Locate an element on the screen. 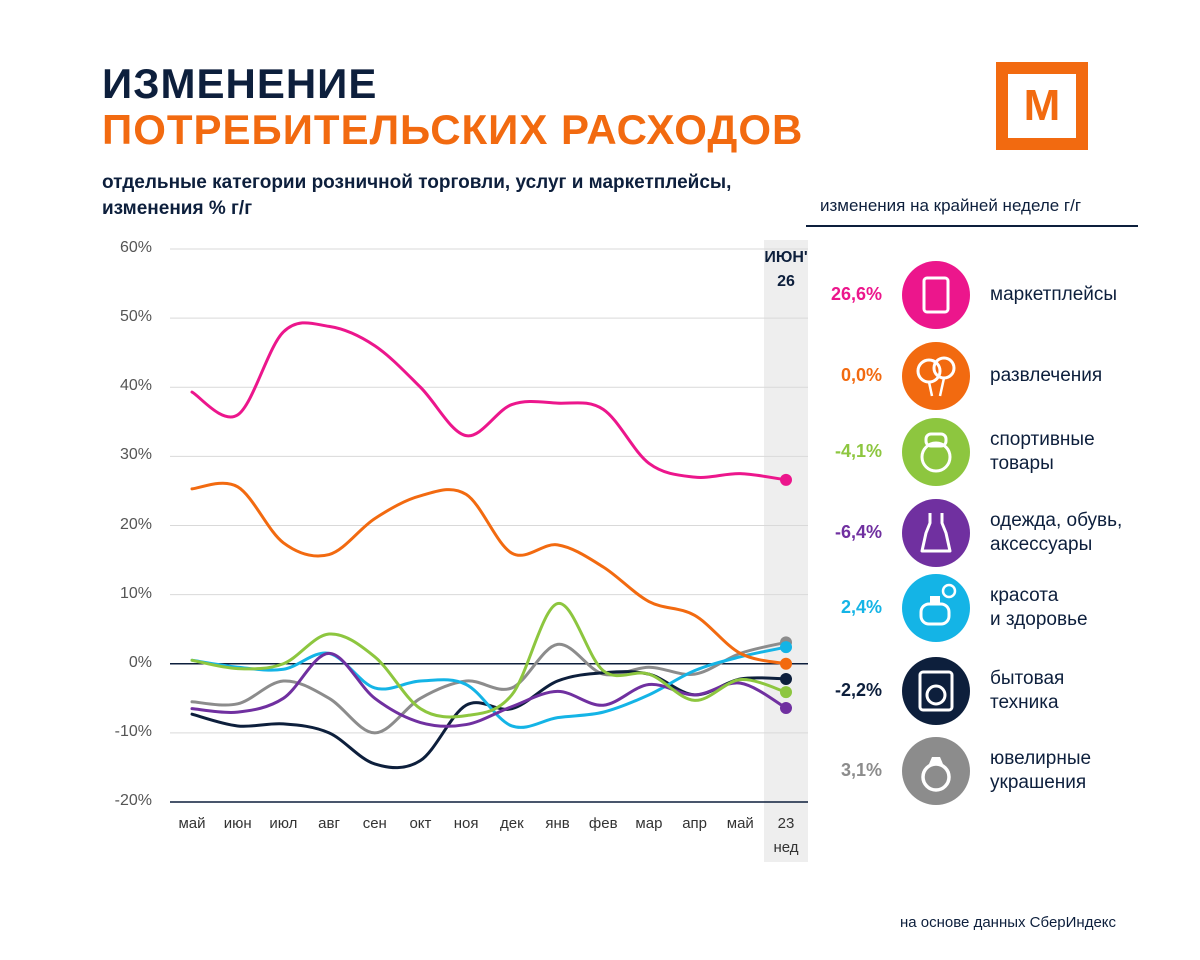  legend-value: 3,1% is located at coordinates (861, 770).